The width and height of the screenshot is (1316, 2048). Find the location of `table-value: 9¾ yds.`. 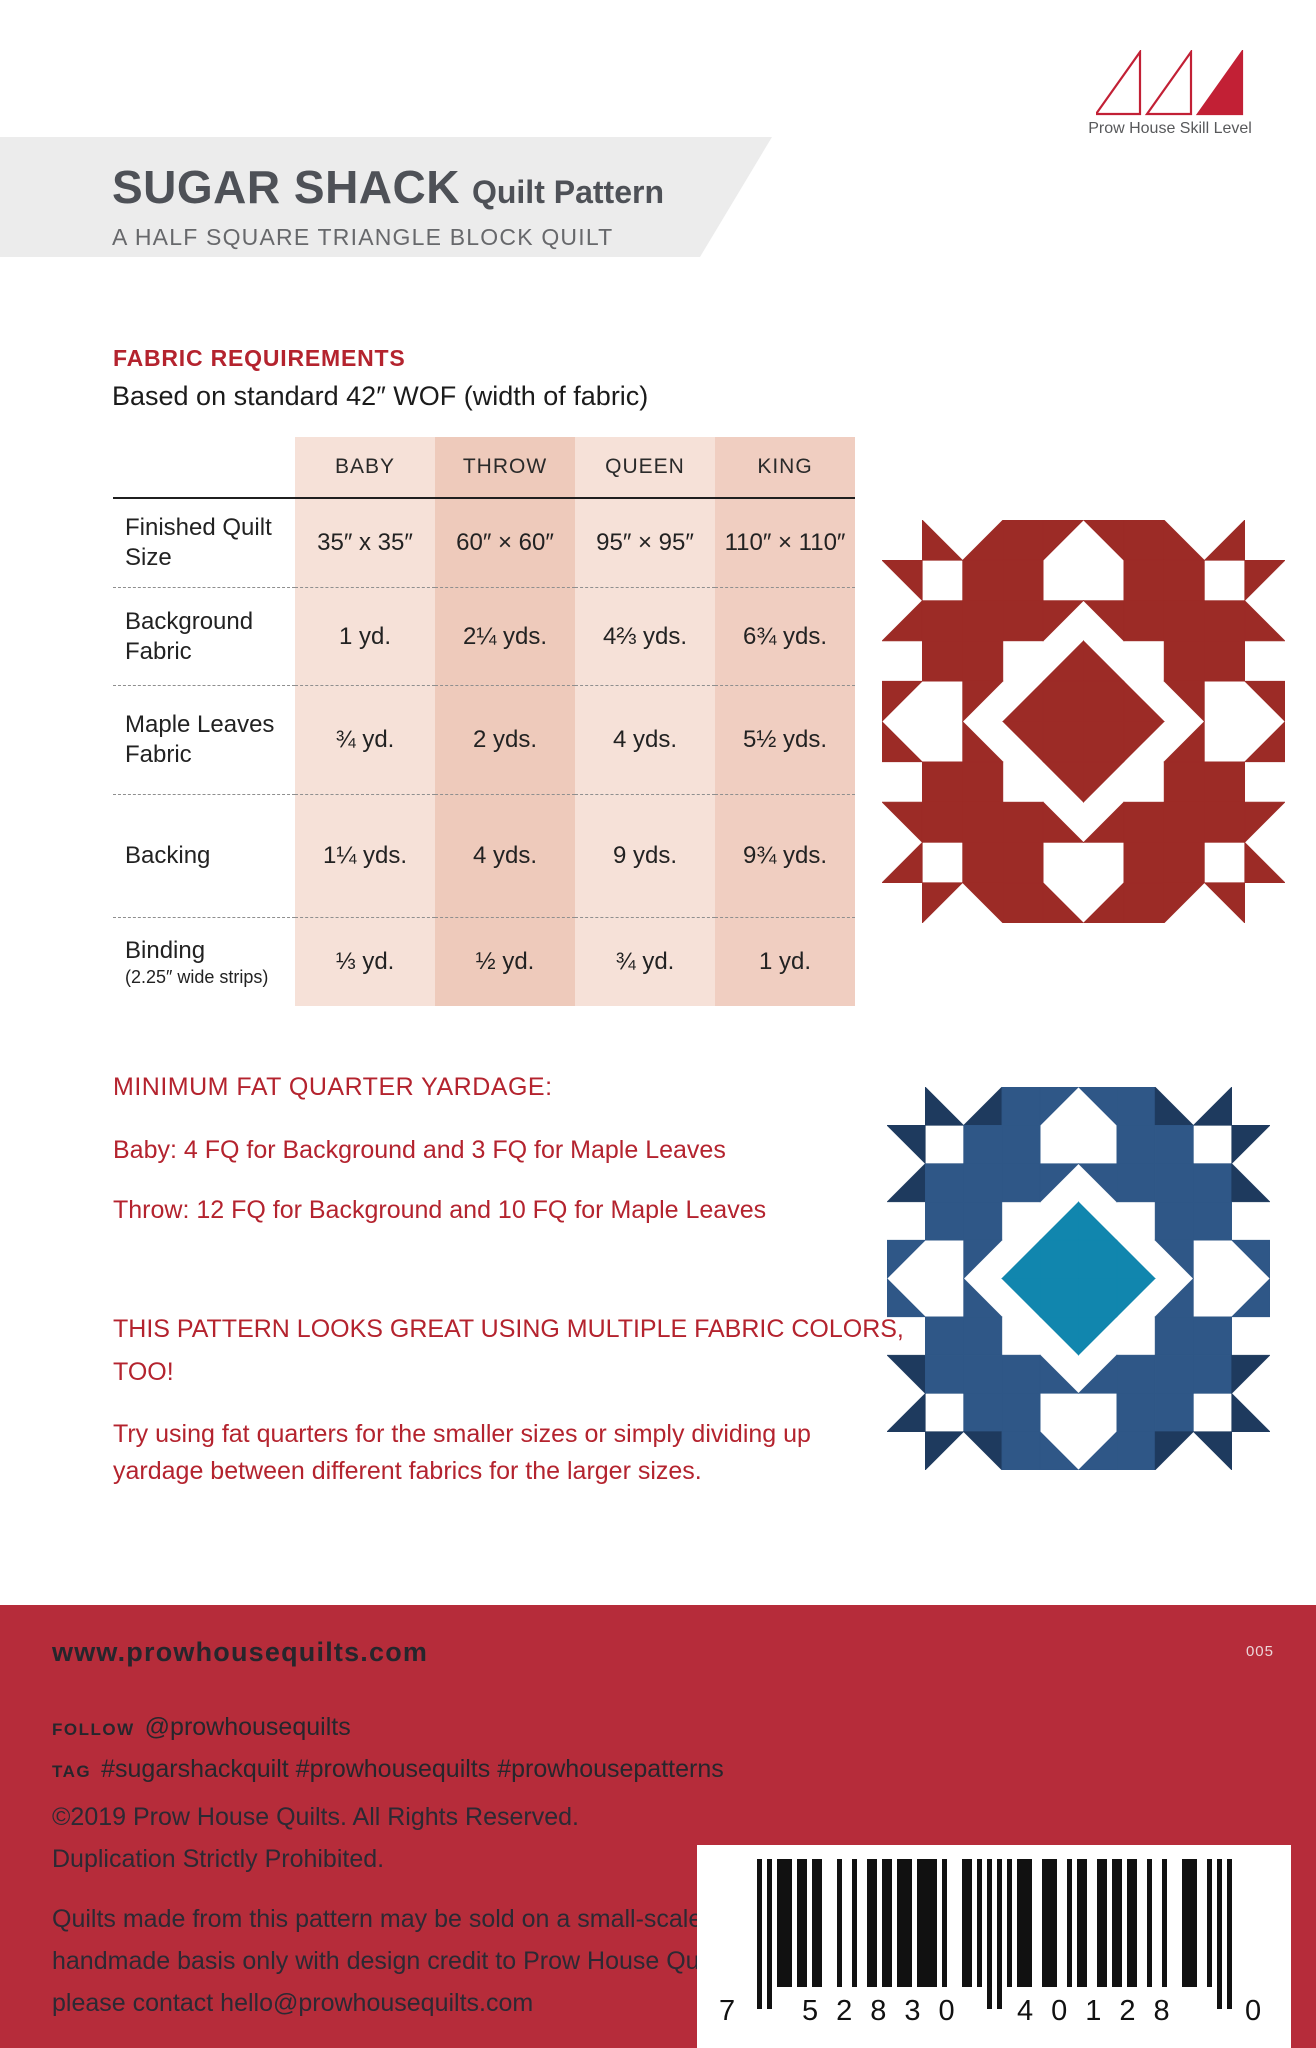

table-value: 9¾ yds. is located at coordinates (785, 855).